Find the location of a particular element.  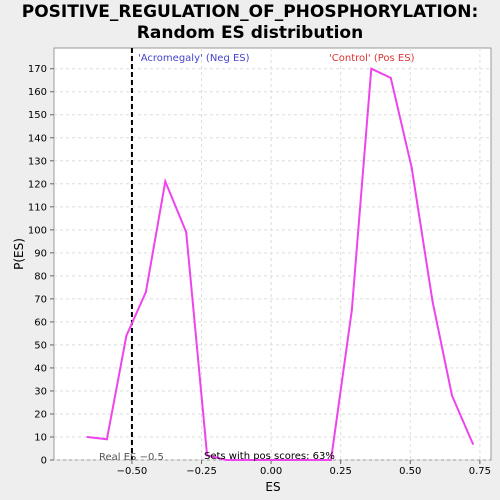

y-tick-label: 90 is located at coordinates (40, 253).